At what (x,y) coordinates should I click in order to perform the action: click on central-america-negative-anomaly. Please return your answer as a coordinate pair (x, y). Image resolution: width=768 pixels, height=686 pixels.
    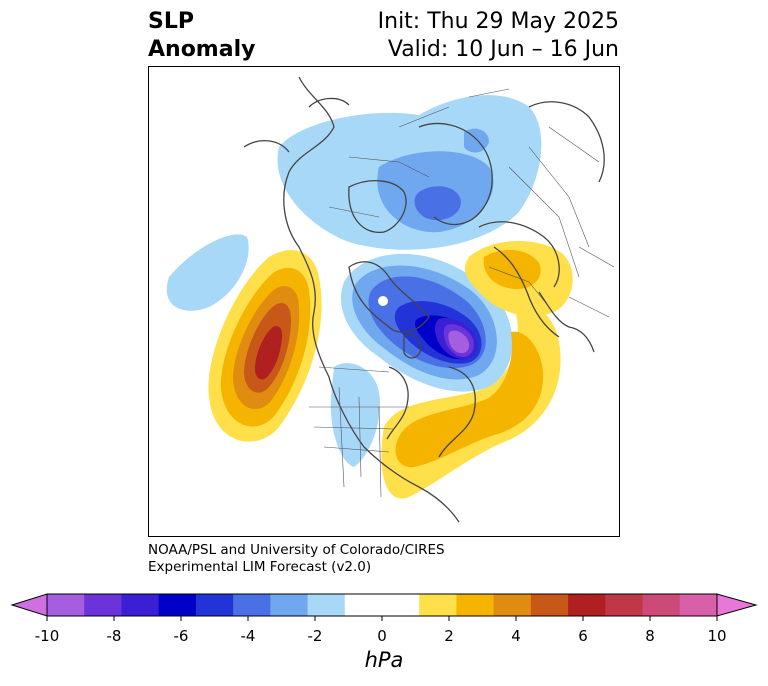
    Looking at the image, I should click on (355, 415).